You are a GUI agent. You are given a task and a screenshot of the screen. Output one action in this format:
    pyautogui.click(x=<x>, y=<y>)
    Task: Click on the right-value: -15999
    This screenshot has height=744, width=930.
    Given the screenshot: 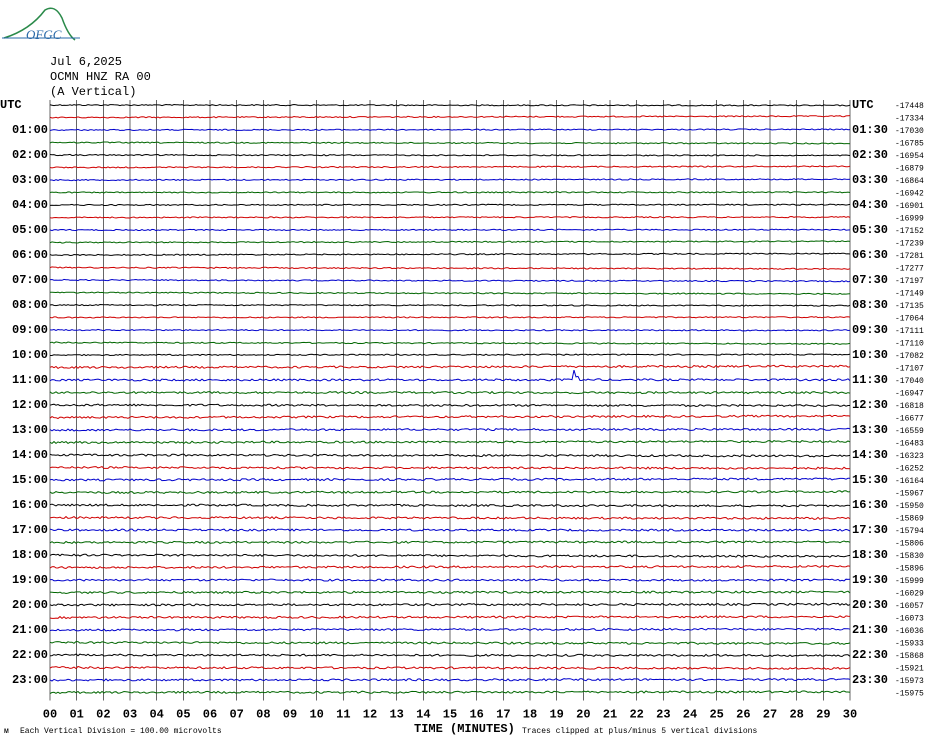 What is the action you would take?
    pyautogui.click(x=909, y=581)
    